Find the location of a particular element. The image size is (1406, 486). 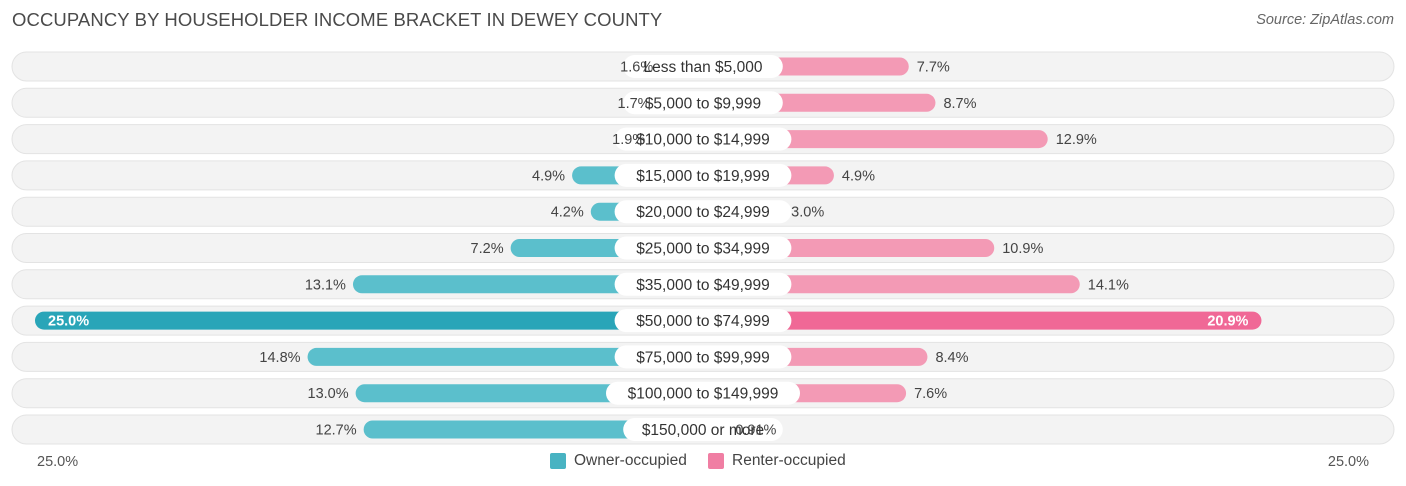

owner-value-label: 13.1% is located at coordinates (325, 285).